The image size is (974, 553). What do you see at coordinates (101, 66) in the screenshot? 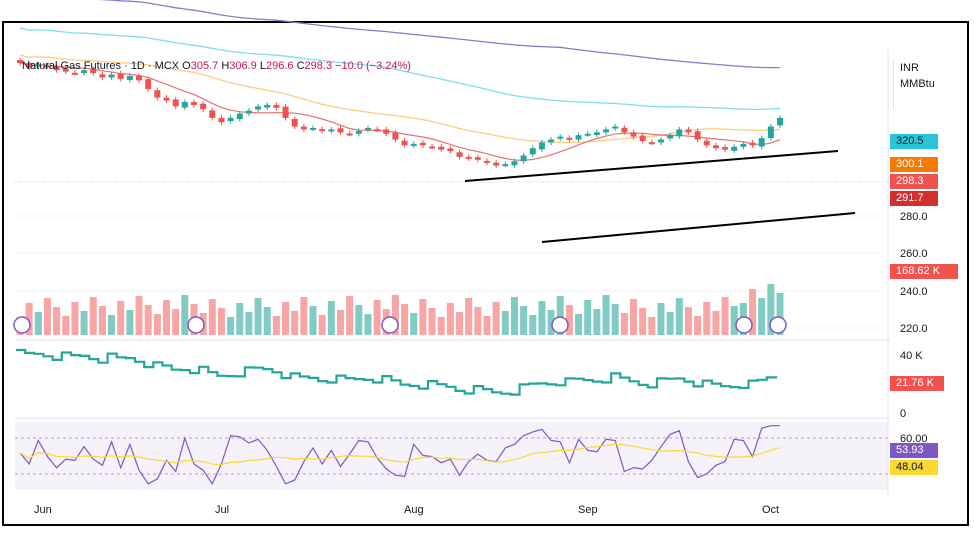
I see `symbol-title: Natural Gas Futures · 1D · MCX` at bounding box center [101, 66].